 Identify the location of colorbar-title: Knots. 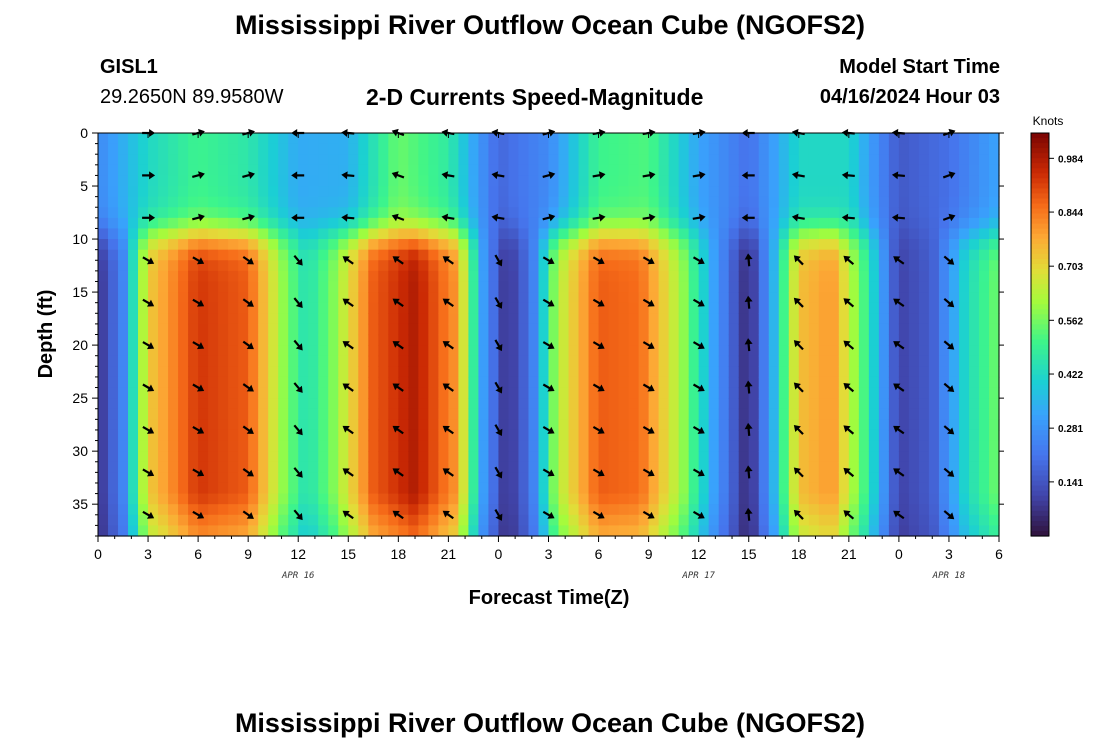
(1048, 121).